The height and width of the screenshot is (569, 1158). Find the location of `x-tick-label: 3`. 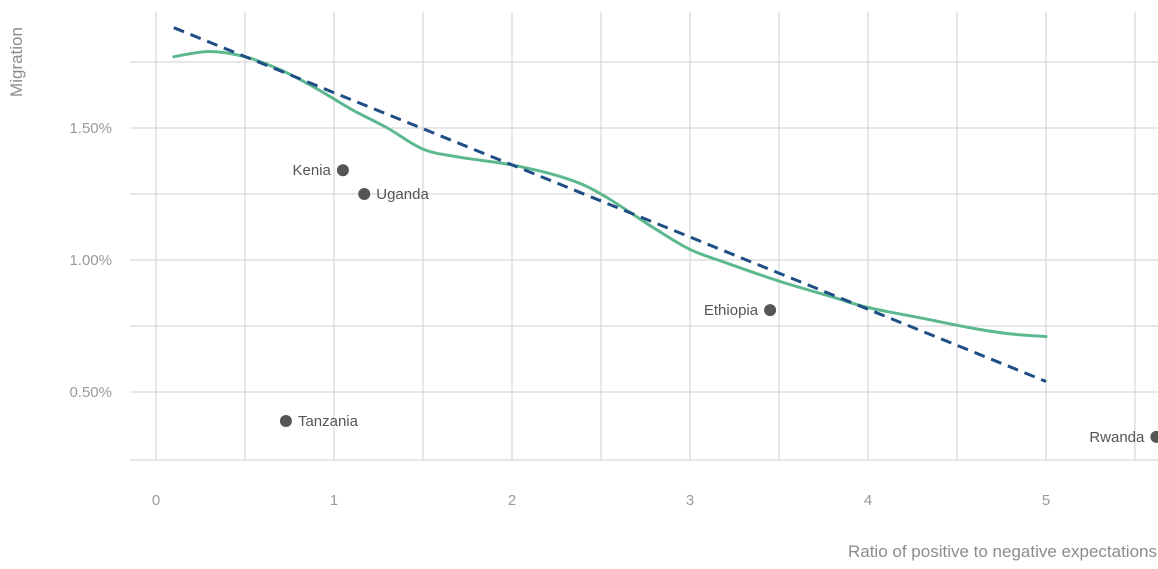

x-tick-label: 3 is located at coordinates (690, 500).